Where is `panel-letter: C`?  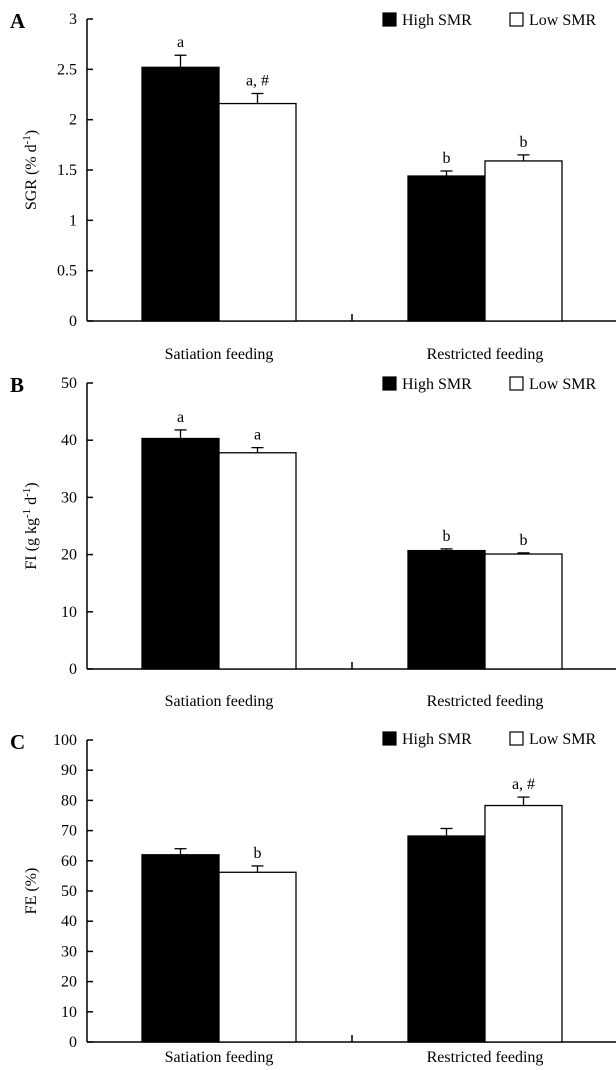
panel-letter: C is located at coordinates (17, 742).